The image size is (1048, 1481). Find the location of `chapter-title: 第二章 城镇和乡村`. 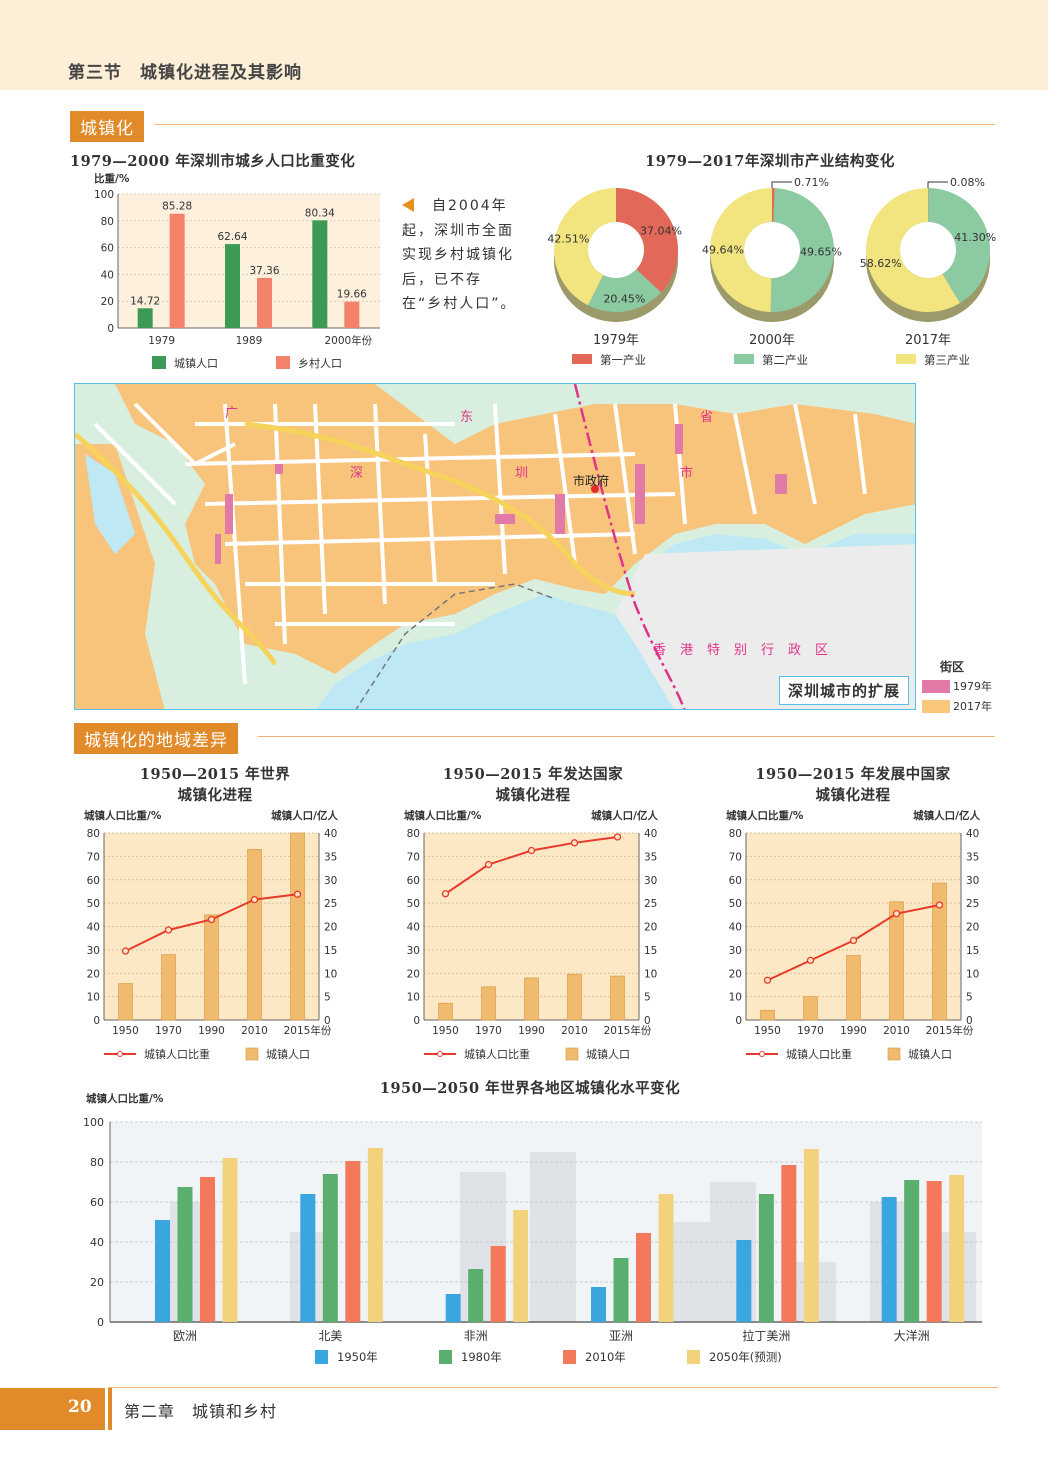

chapter-title: 第二章 城镇和乡村 is located at coordinates (201, 1411).